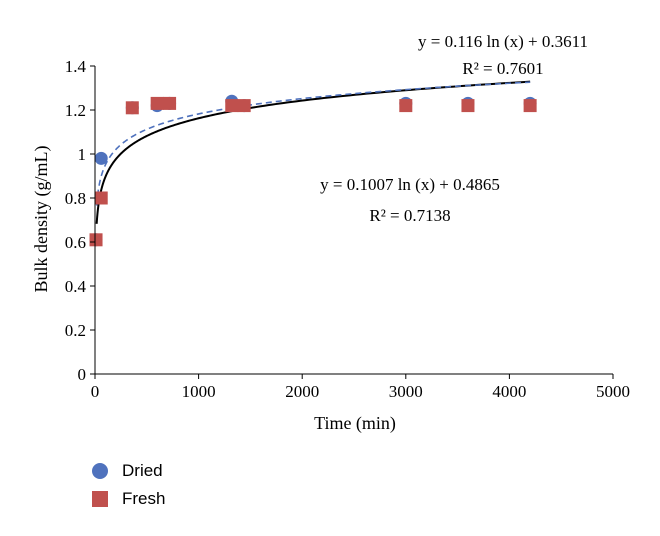 This screenshot has width=660, height=536. I want to click on y-tick-label: 1.2, so click(75, 110).